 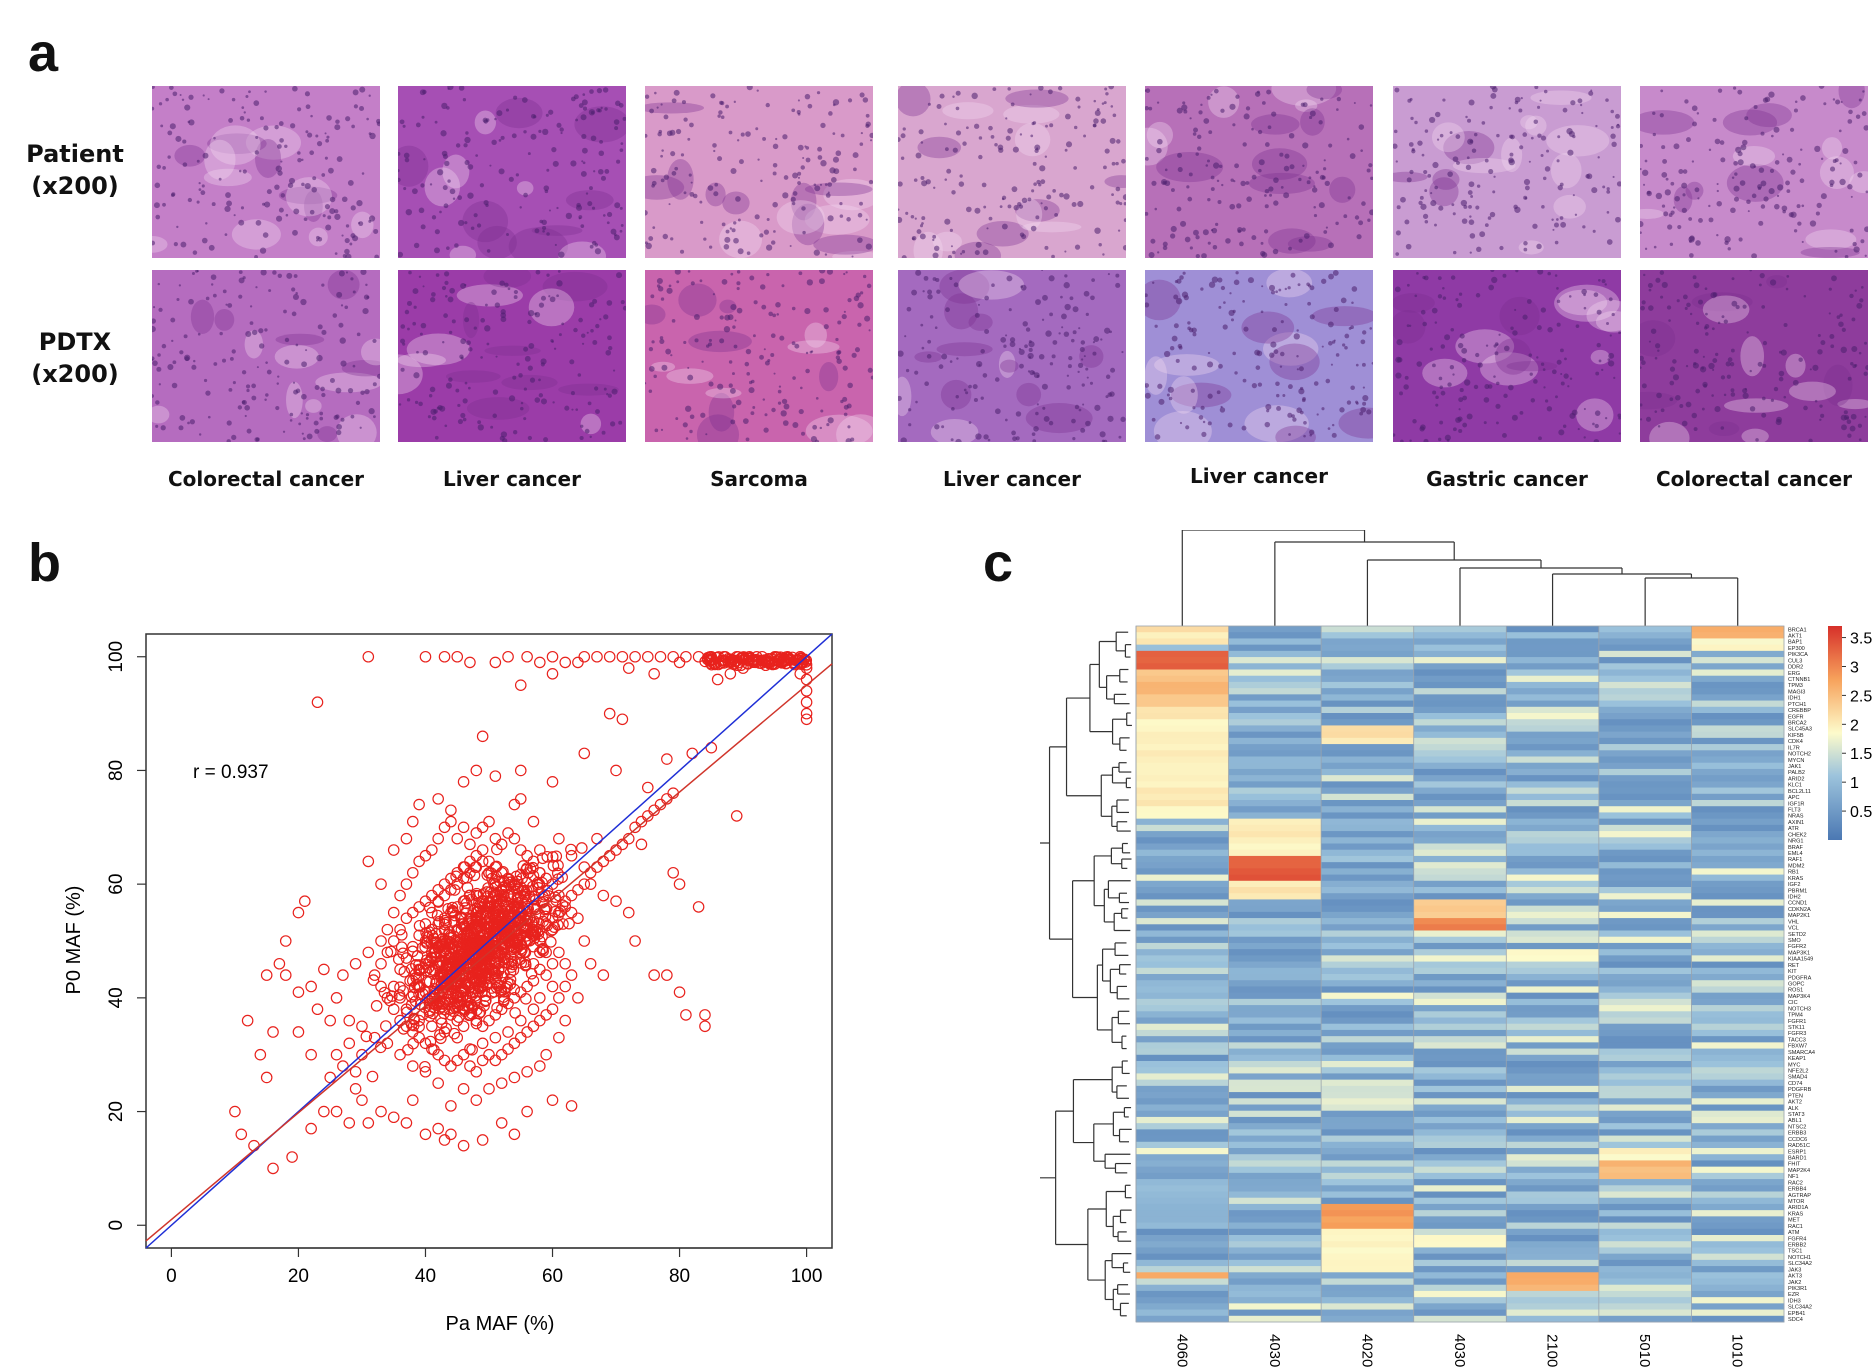 What do you see at coordinates (1795, 786) in the screenshot?
I see `gene-label: KLC1` at bounding box center [1795, 786].